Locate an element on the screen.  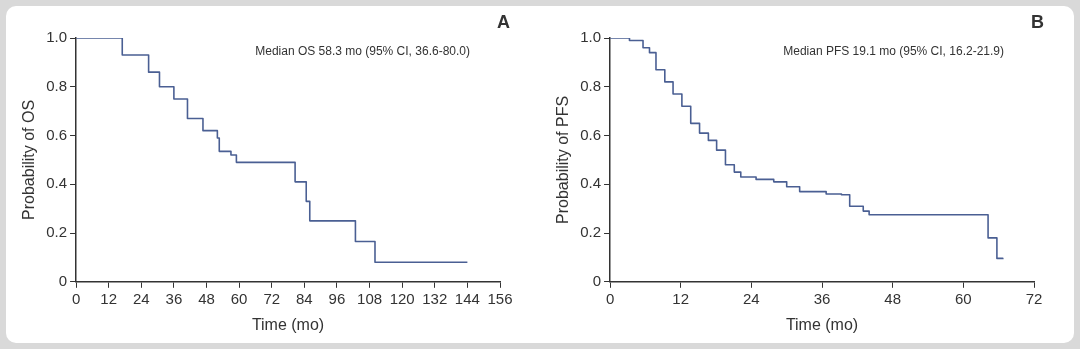
text: A is located at coordinates (503, 21).